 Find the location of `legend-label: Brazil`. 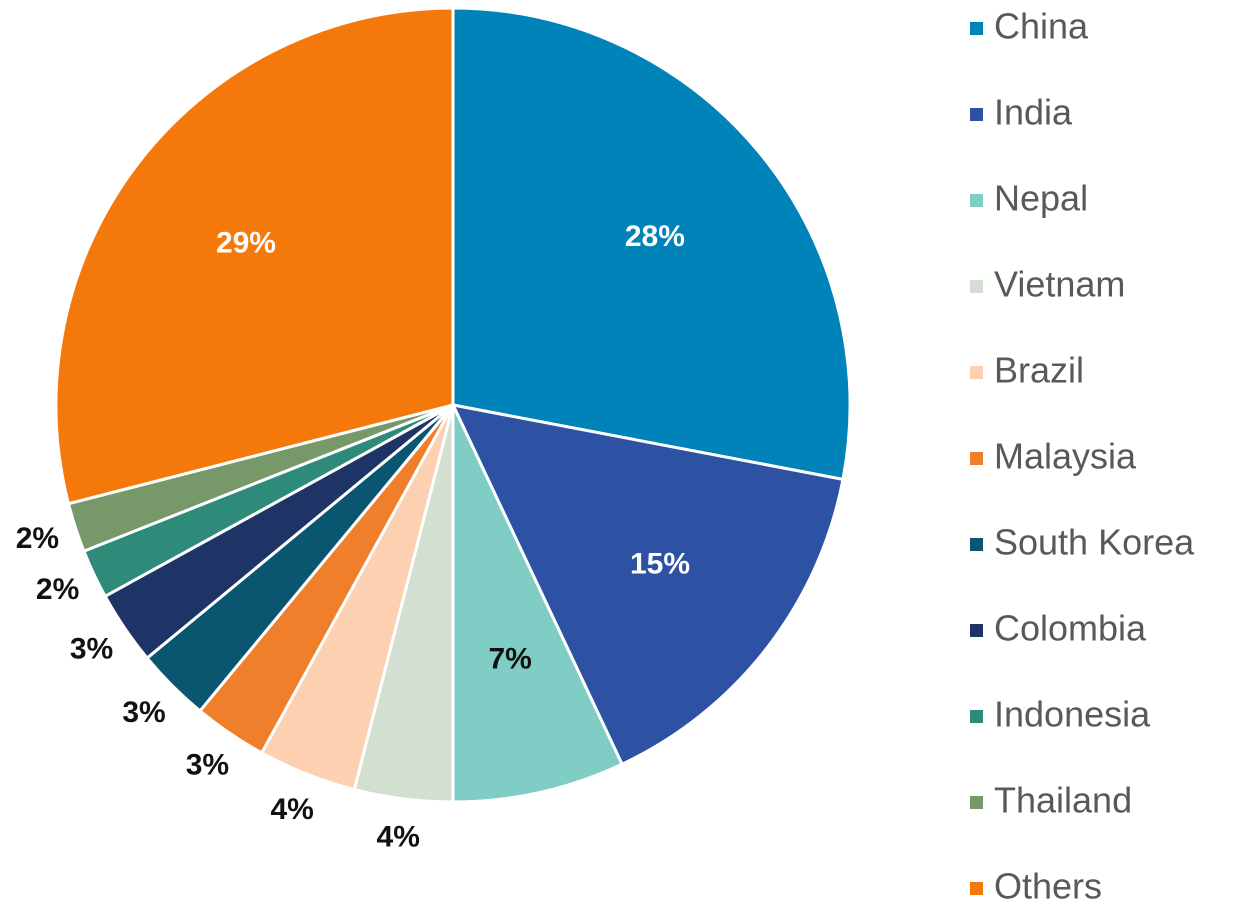

legend-label: Brazil is located at coordinates (1039, 370).